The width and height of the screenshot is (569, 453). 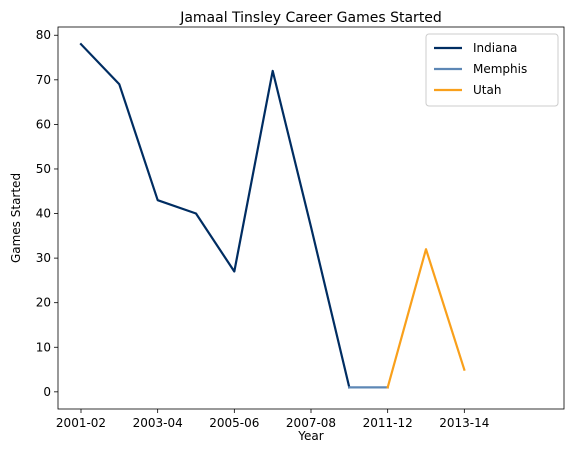 What do you see at coordinates (487, 90) in the screenshot?
I see `legend-label-utah: Utah` at bounding box center [487, 90].